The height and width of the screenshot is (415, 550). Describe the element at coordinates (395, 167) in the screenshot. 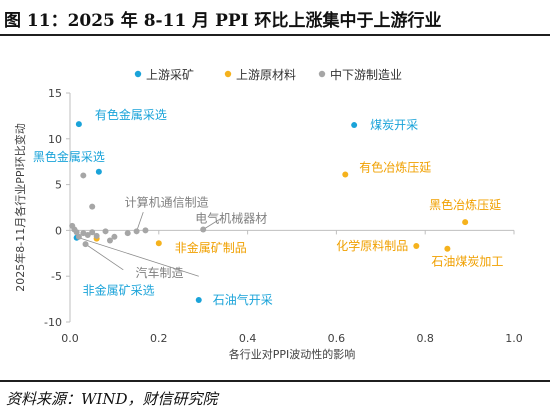

I see `data-label: 有色冶炼压延` at that location.